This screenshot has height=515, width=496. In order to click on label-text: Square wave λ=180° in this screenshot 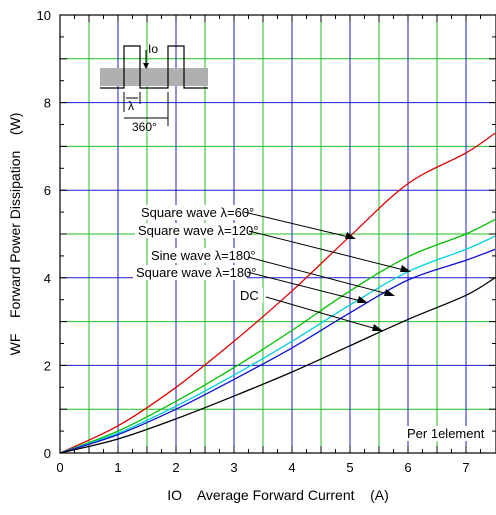, I will do `click(196, 272)`.